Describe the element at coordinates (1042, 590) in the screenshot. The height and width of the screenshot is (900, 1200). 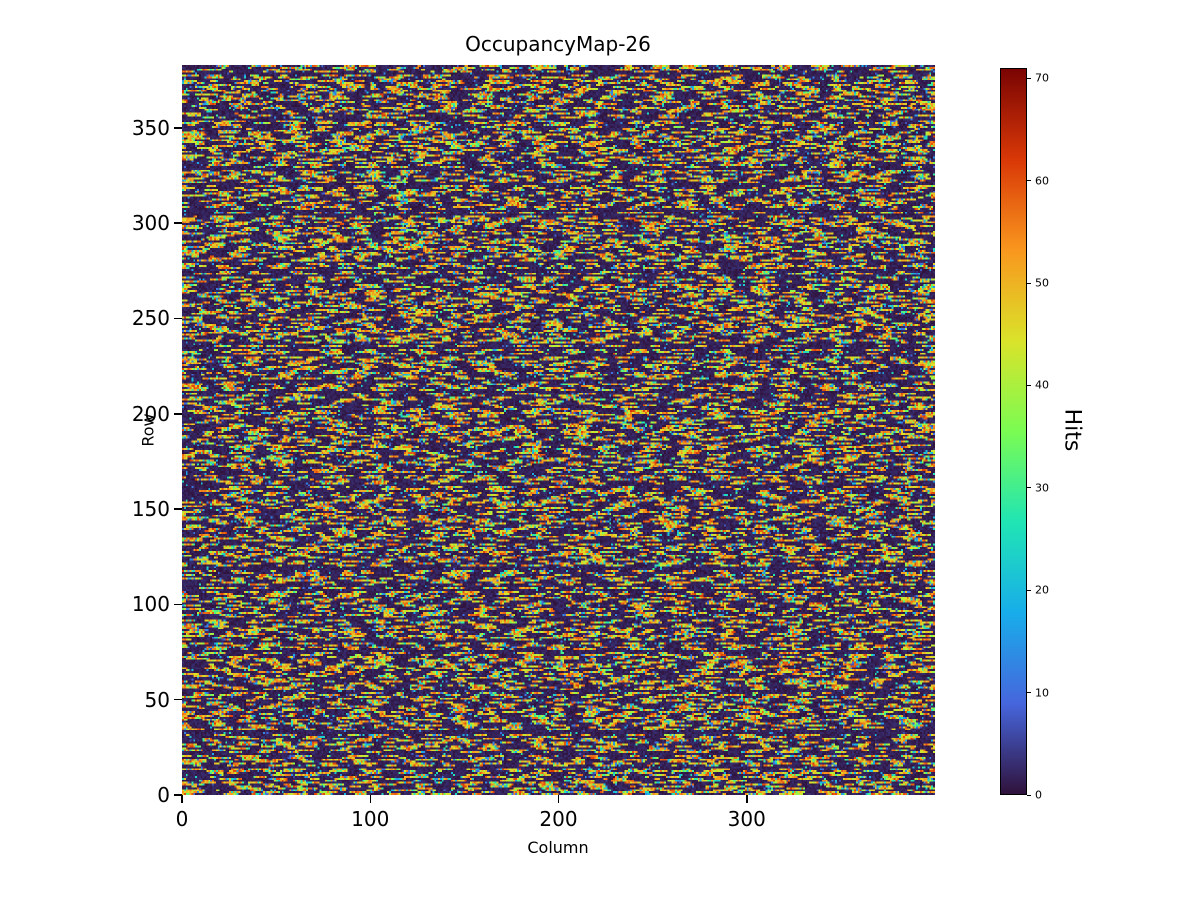
I see `colorbar-tick-label: 20` at that location.